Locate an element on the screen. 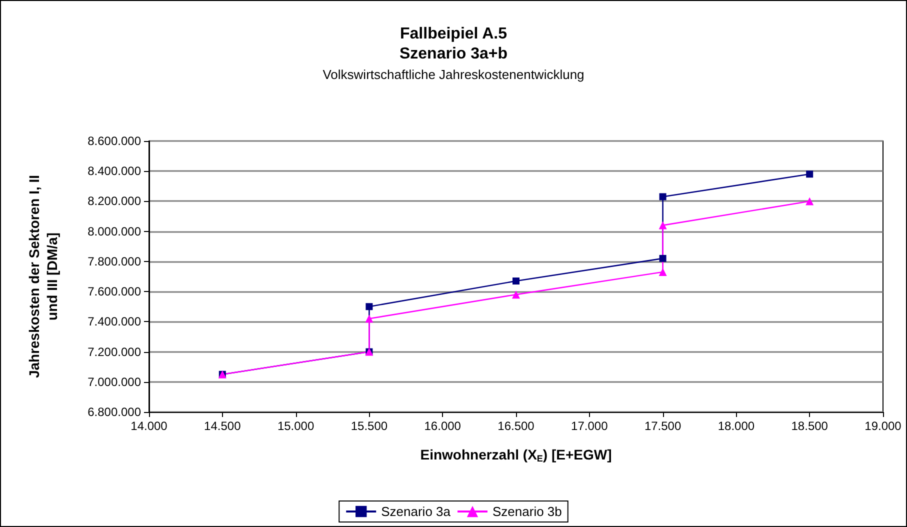  y-tick-label: 8.200.000 is located at coordinates (115, 201).